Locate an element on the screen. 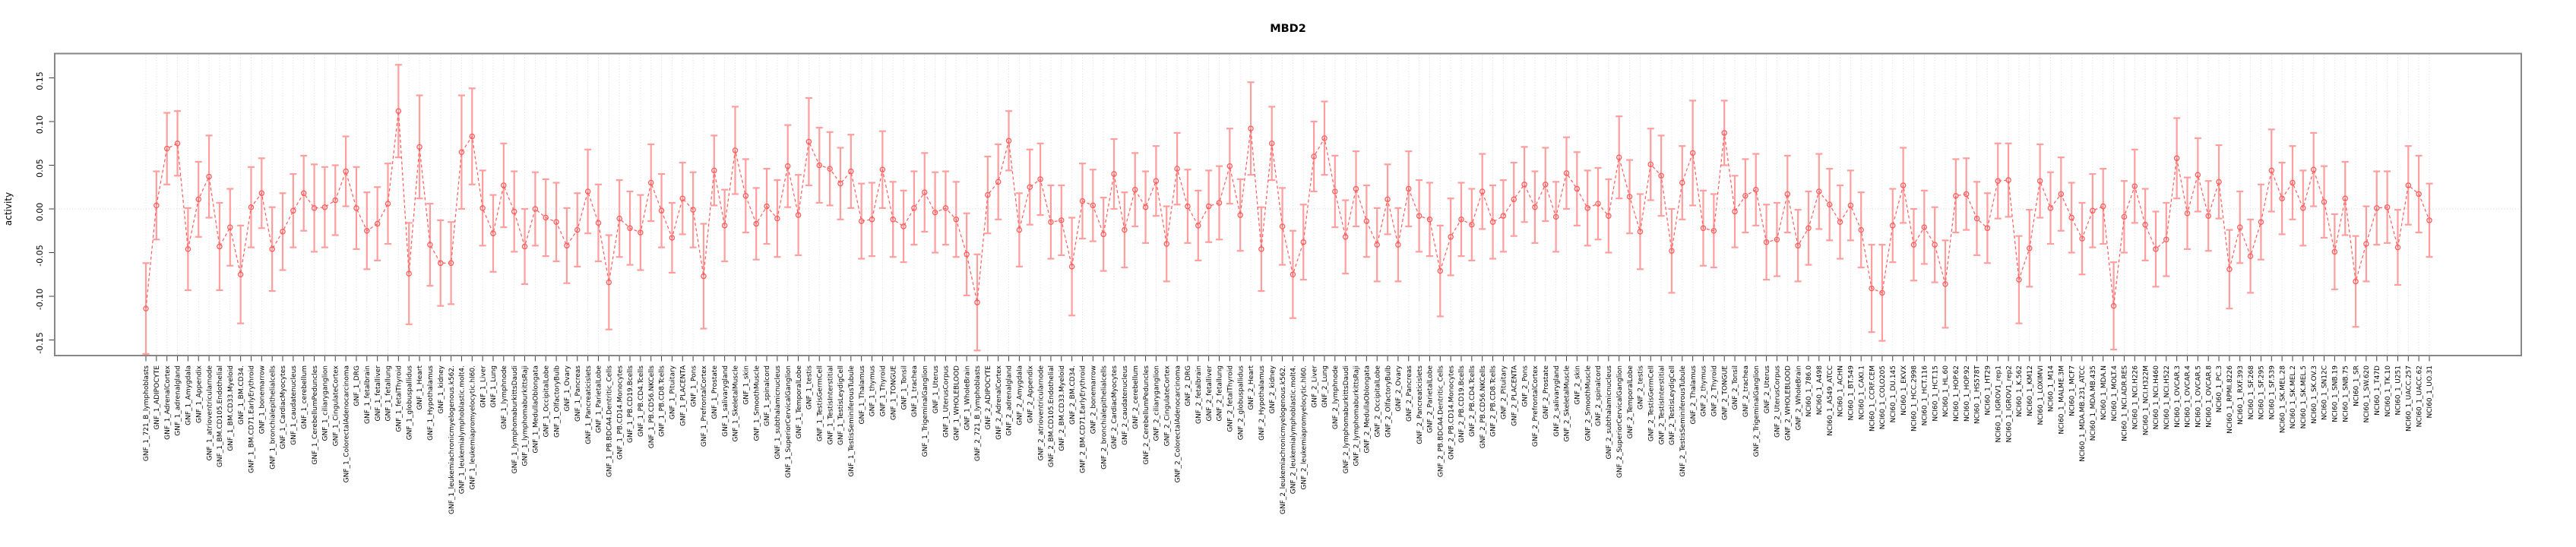 This screenshot has width=2576, height=547. y-tick-label: 0.00 is located at coordinates (40, 212).